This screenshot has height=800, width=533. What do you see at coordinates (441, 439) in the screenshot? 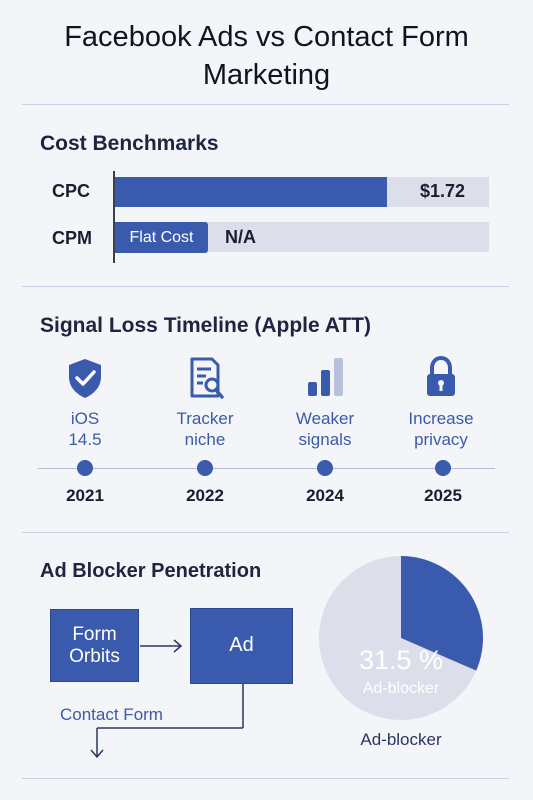
I see `timeline-label-line2: privacy` at bounding box center [441, 439].